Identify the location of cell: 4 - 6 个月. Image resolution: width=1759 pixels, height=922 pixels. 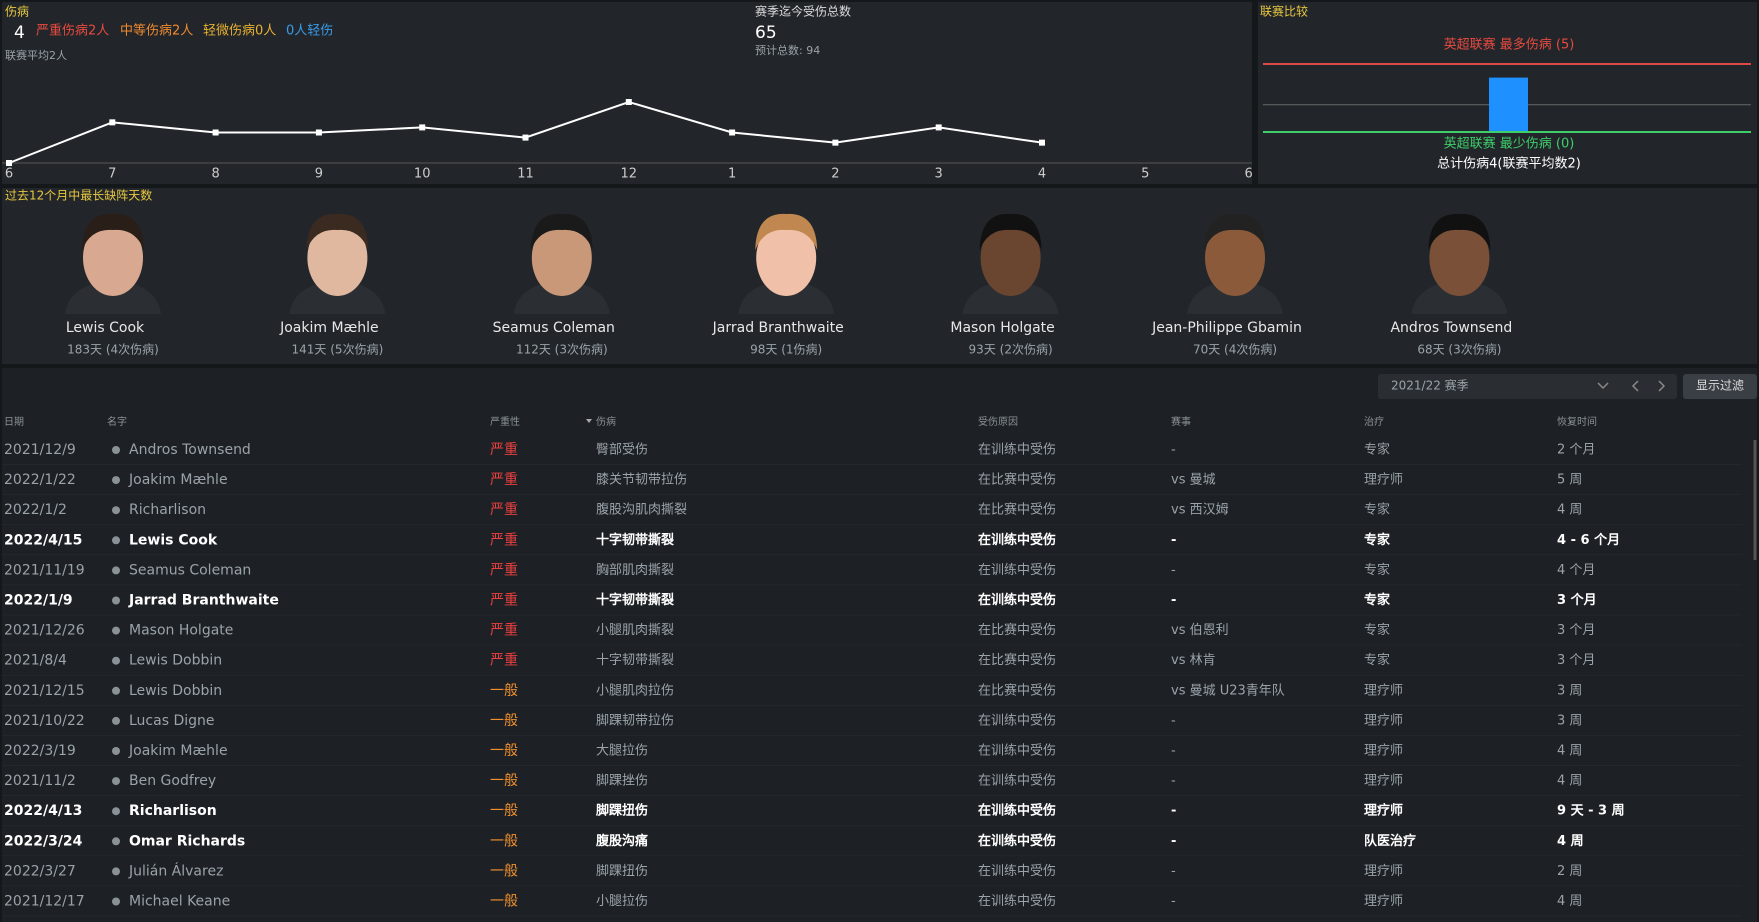
(1588, 540).